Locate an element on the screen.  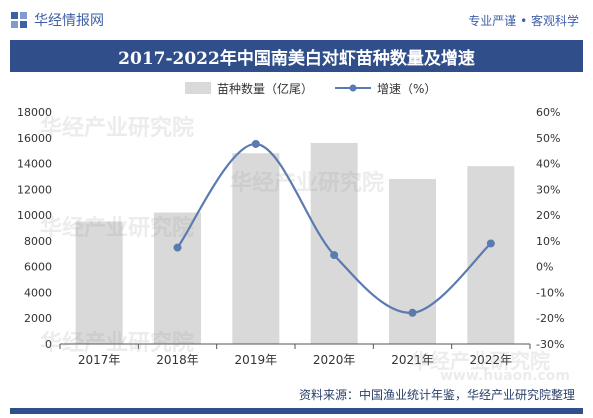
y-right-tick-label: 60% is located at coordinates (548, 112).